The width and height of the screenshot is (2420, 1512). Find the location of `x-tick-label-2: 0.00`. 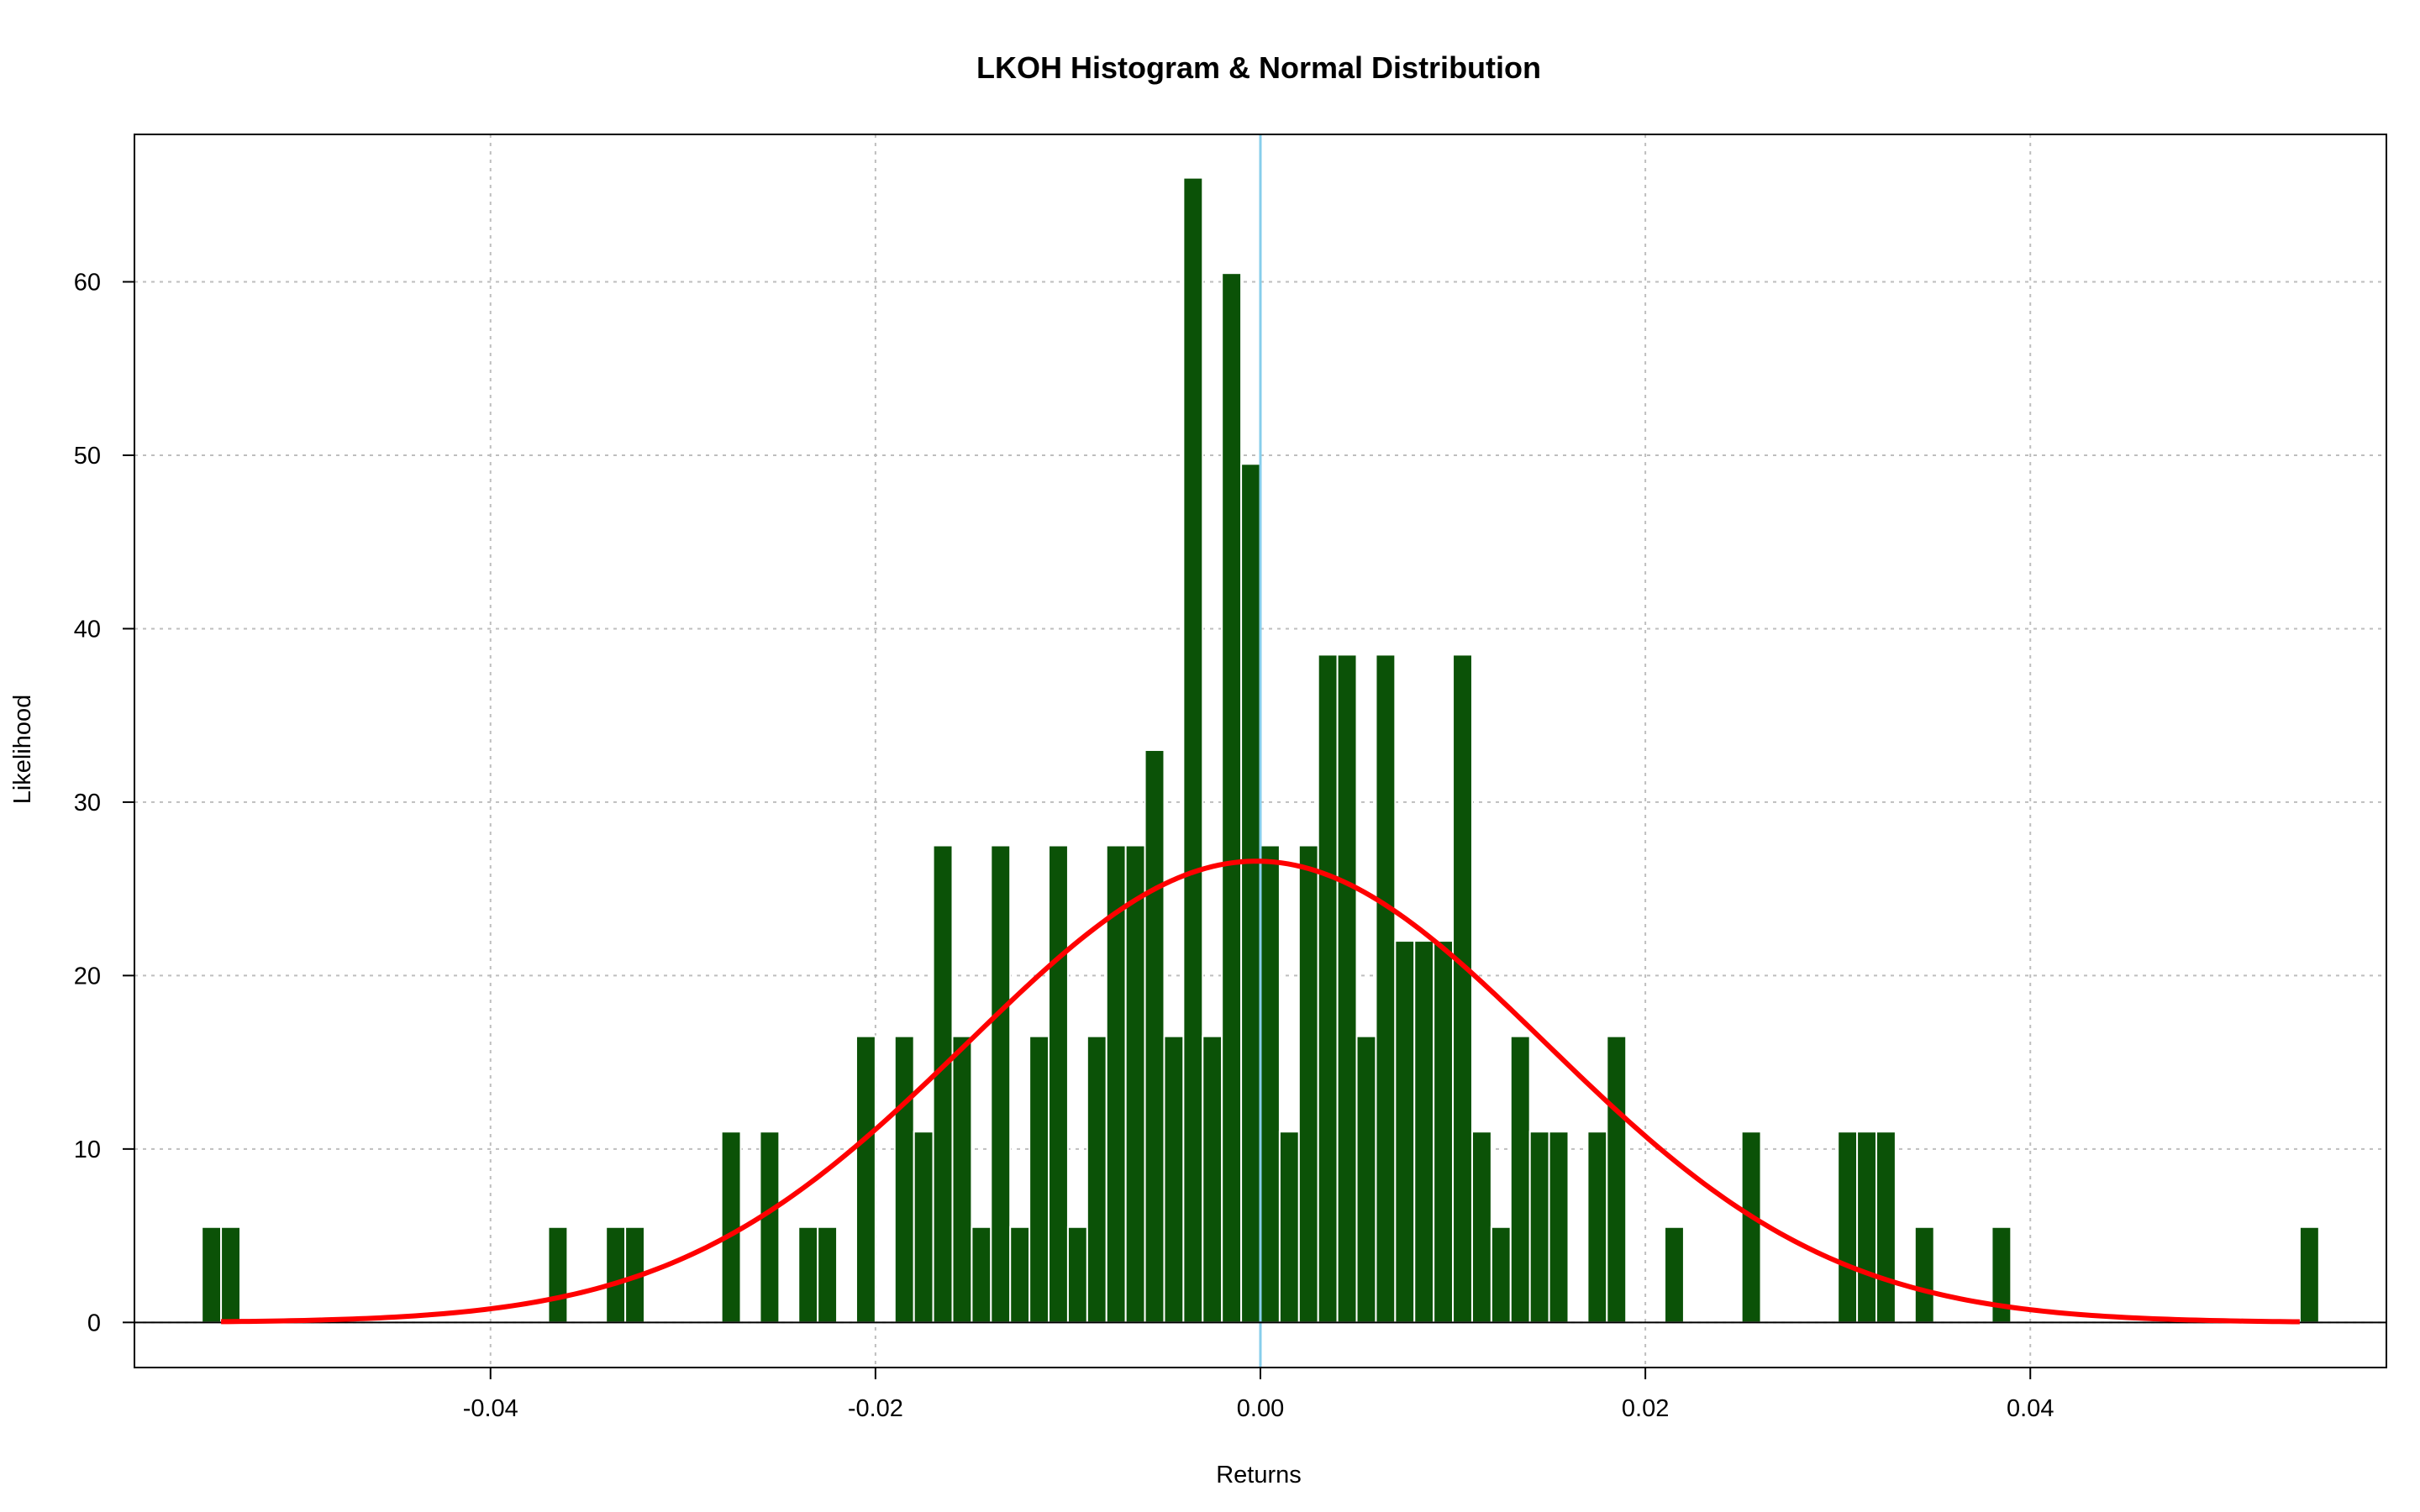

x-tick-label-2: 0.00 is located at coordinates (1260, 1408).